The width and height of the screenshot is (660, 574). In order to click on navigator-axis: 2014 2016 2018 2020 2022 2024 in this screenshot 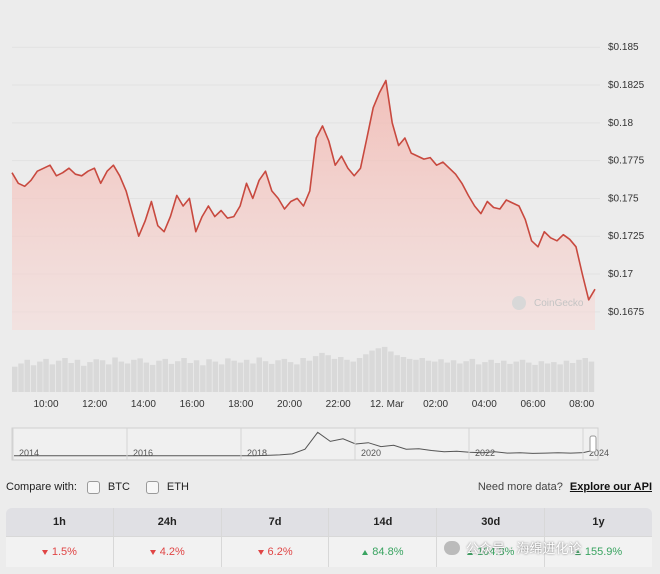, I will do `click(310, 444)`.